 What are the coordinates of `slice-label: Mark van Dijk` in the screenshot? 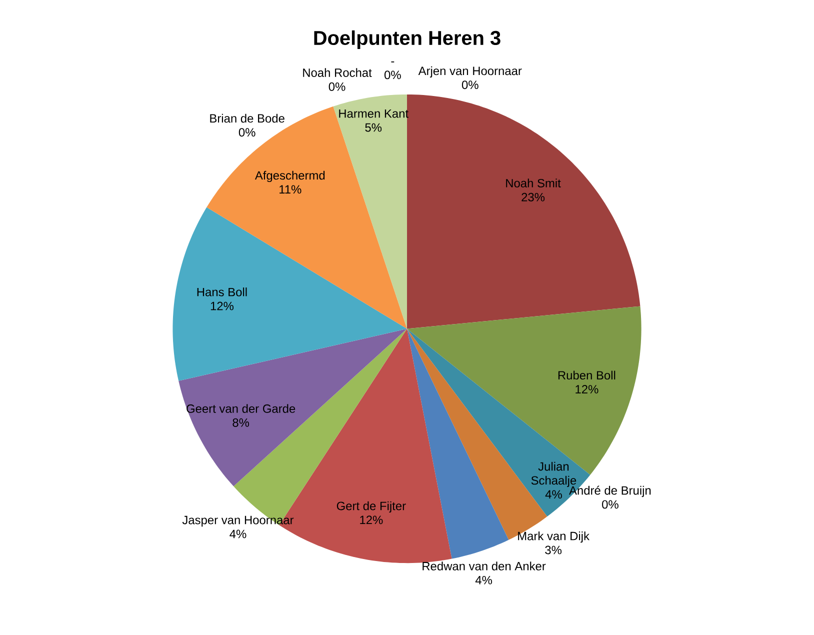 It's located at (554, 537).